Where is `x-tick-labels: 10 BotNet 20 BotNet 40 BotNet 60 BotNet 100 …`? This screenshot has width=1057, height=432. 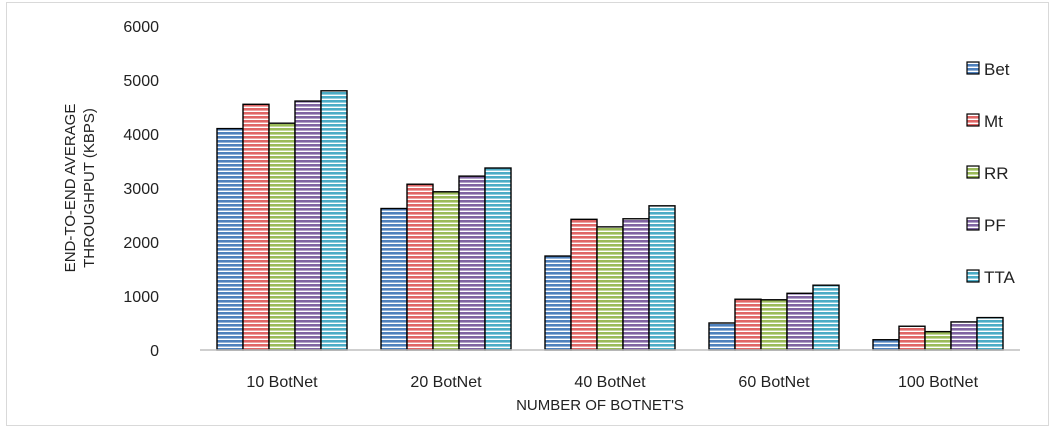 x-tick-labels: 10 BotNet 20 BotNet 40 BotNet 60 BotNet 100 … is located at coordinates (612, 382).